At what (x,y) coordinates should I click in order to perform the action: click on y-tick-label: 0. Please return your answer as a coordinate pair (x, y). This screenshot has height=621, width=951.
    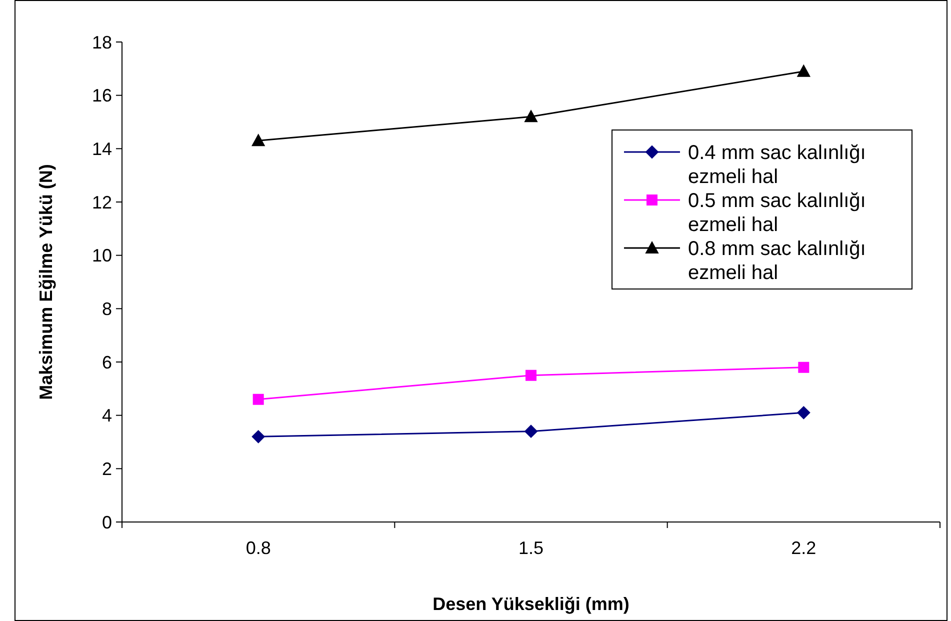
    Looking at the image, I should click on (107, 522).